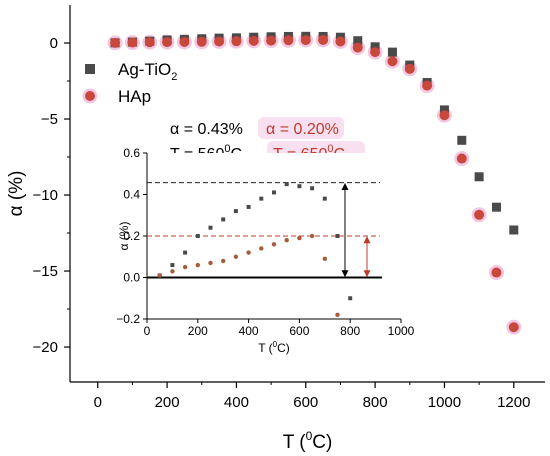  What do you see at coordinates (167, 402) in the screenshot?
I see `x-tick-label: 200` at bounding box center [167, 402].